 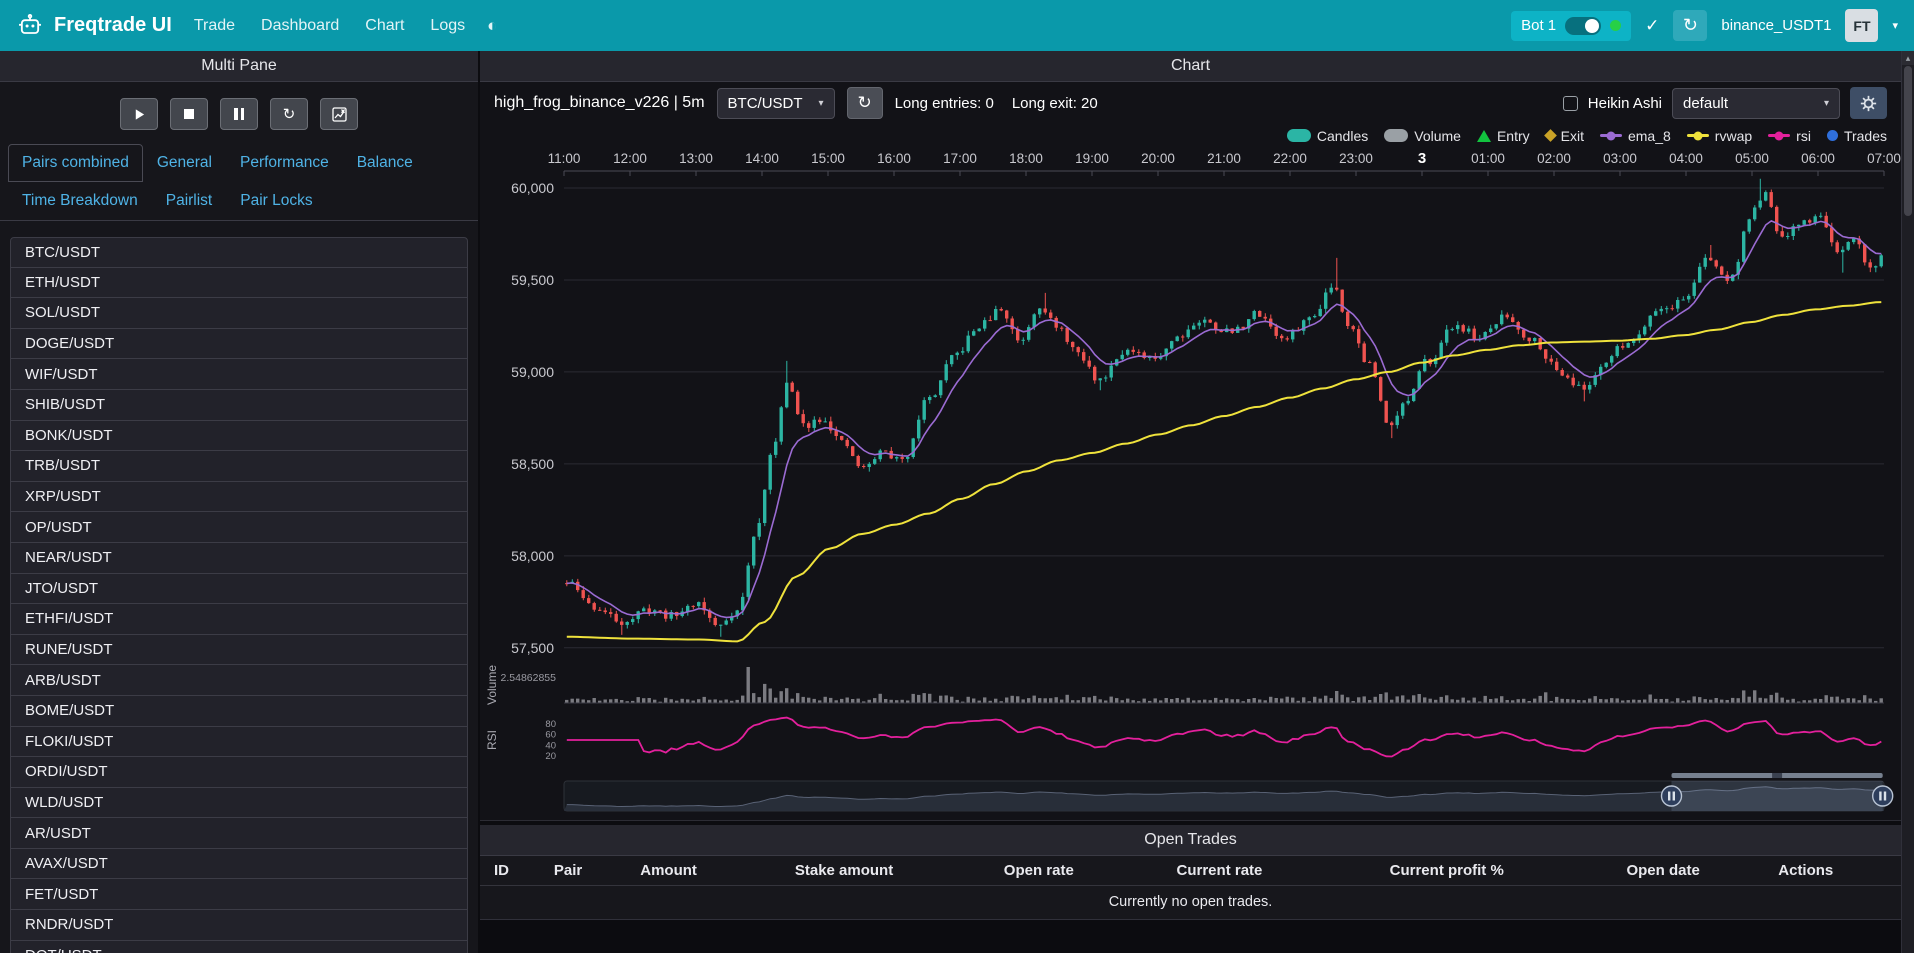 I want to click on column-header-open-rate: Open rate, so click(x=1038, y=870).